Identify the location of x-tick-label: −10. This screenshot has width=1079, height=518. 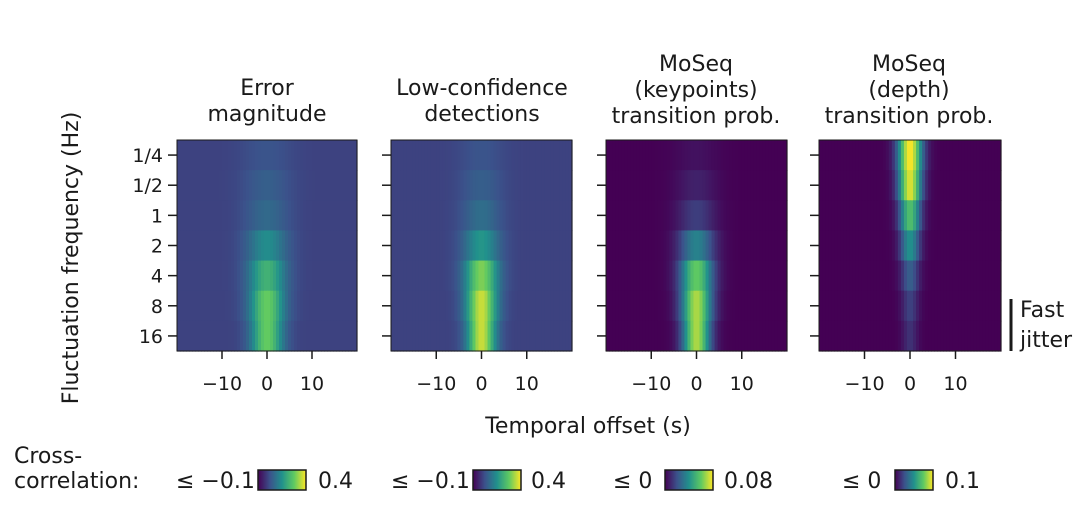
(436, 384).